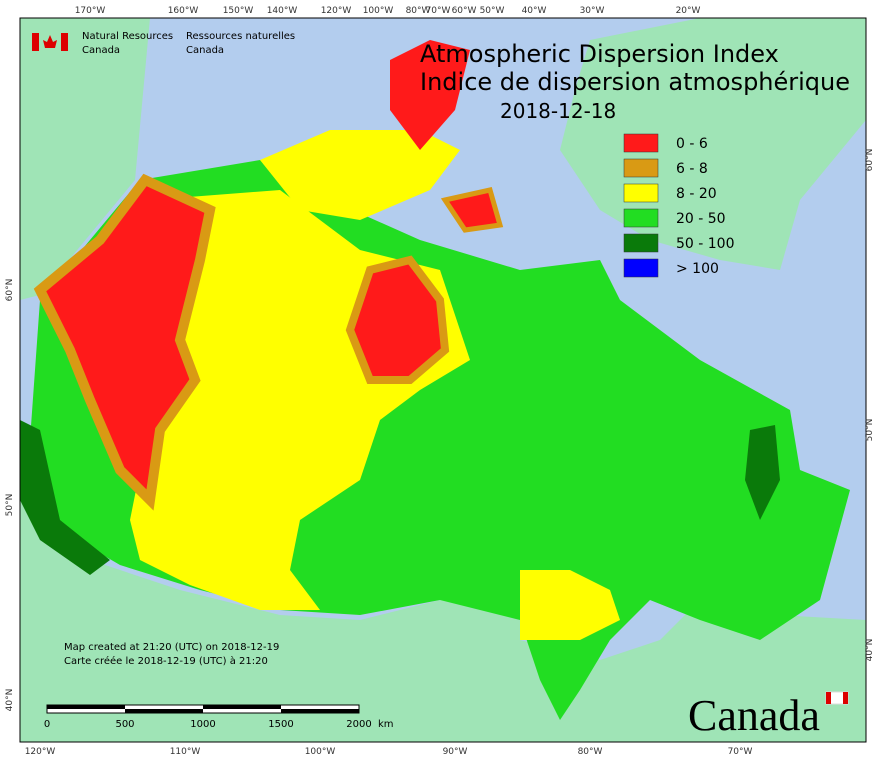 This screenshot has width=880, height=764. Describe the element at coordinates (101, 50) in the screenshot. I see `org-en: Canada` at that location.